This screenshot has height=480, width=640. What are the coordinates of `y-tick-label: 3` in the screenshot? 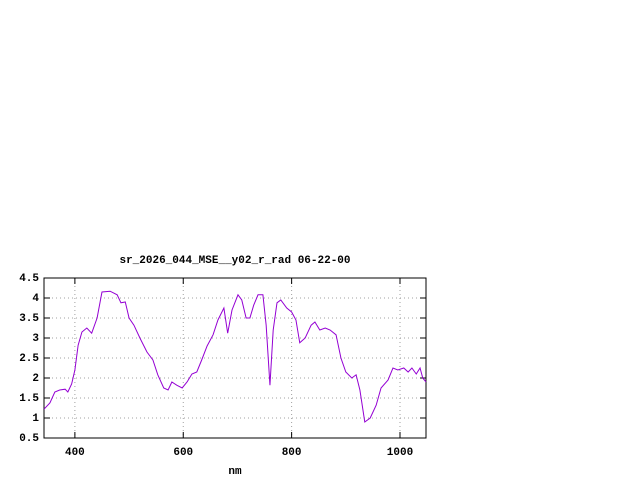 It's located at (35, 339).